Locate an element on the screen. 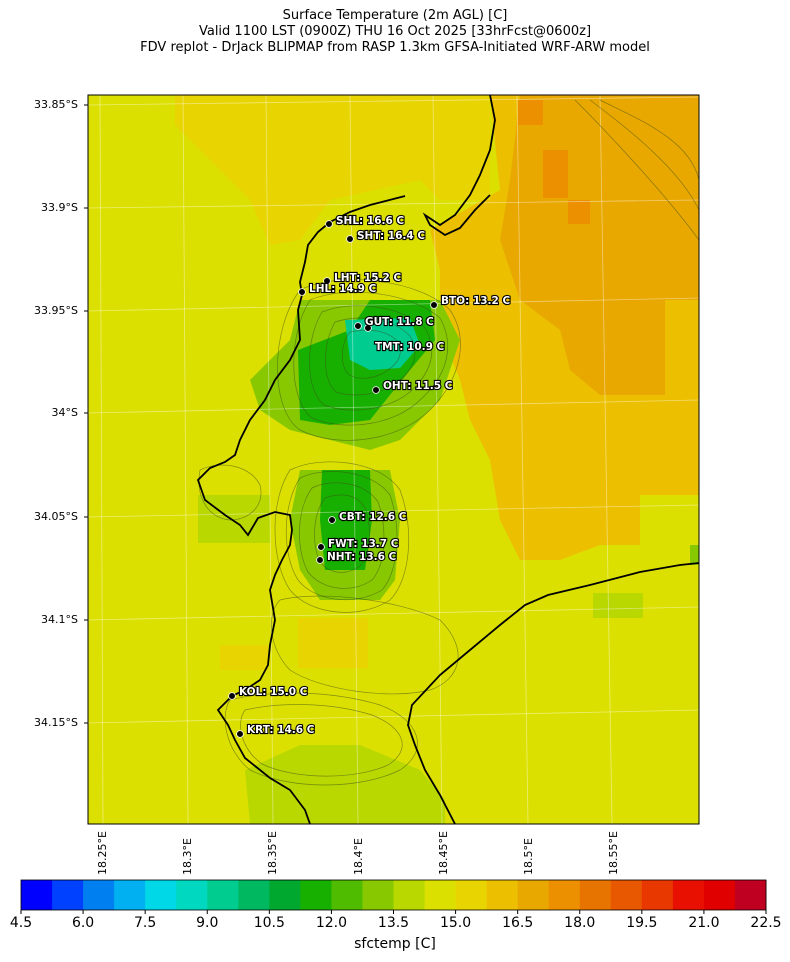 The image size is (790, 962). colorbar-tick-label: 4.5 is located at coordinates (21, 923).